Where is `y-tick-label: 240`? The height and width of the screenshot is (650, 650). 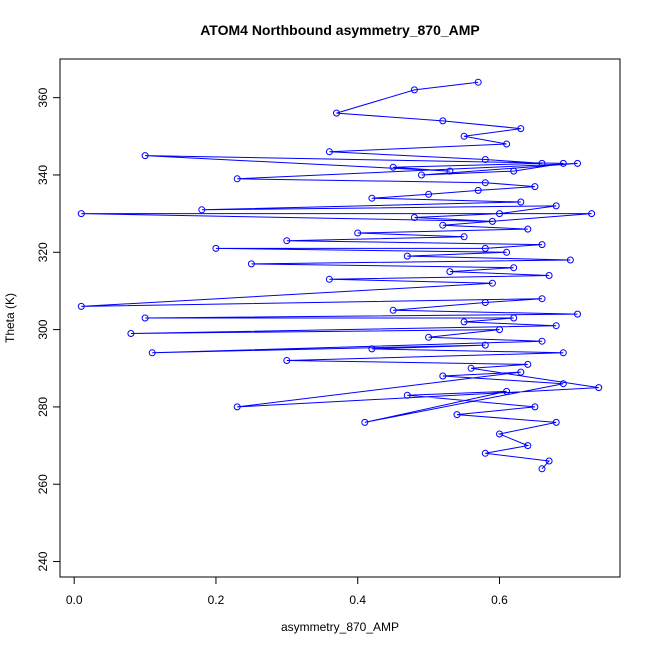
y-tick-label: 240 is located at coordinates (43, 561).